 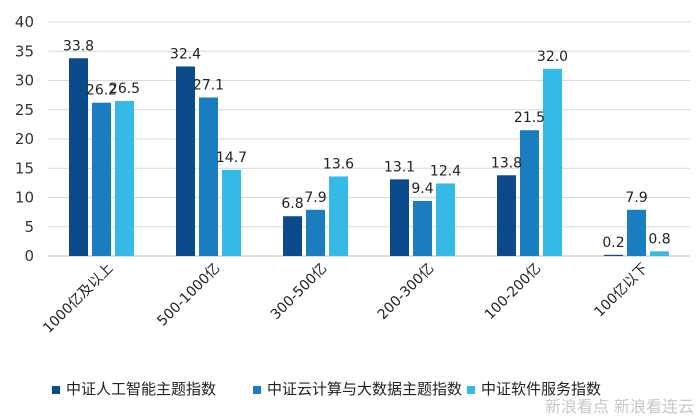 I want to click on y-tick-label: 30, so click(x=24, y=81).